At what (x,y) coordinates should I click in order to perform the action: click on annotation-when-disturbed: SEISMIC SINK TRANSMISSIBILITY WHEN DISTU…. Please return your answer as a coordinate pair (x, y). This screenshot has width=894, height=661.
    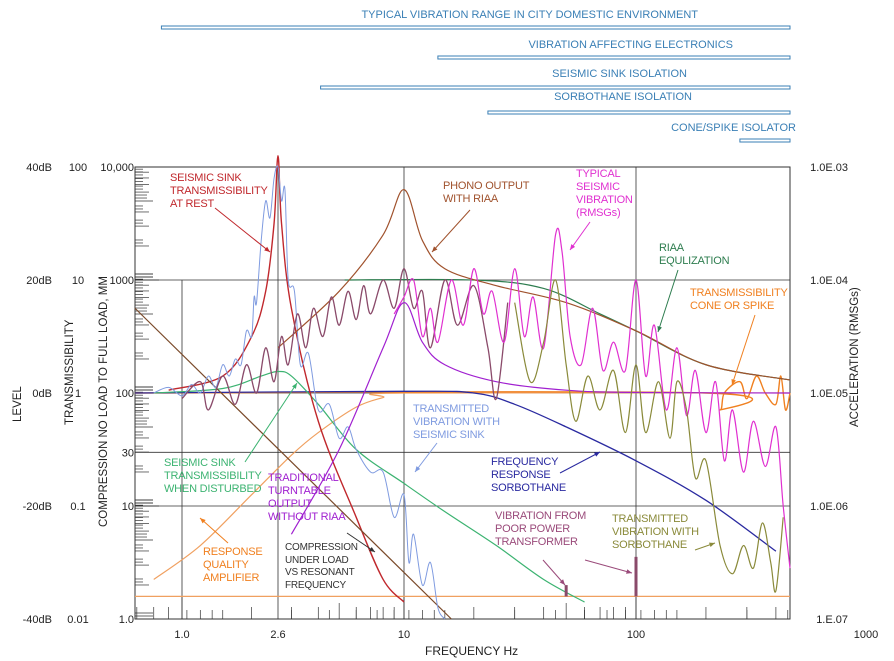
    Looking at the image, I should click on (213, 476).